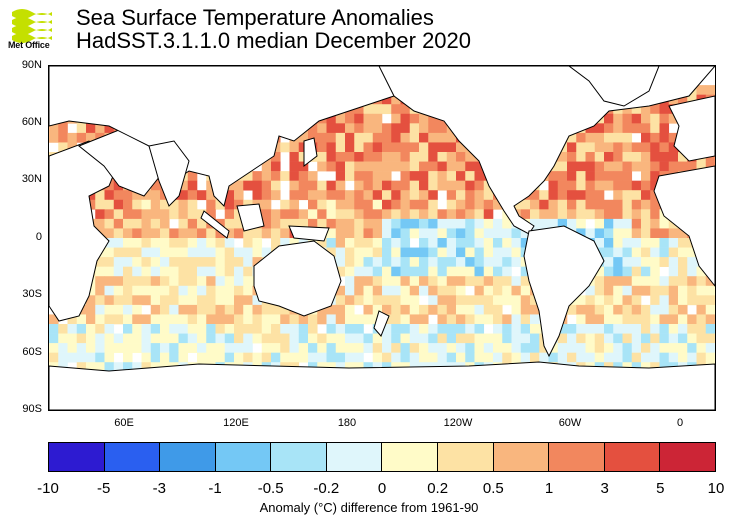 The image size is (738, 525). I want to click on lon-label: 60W, so click(570, 423).